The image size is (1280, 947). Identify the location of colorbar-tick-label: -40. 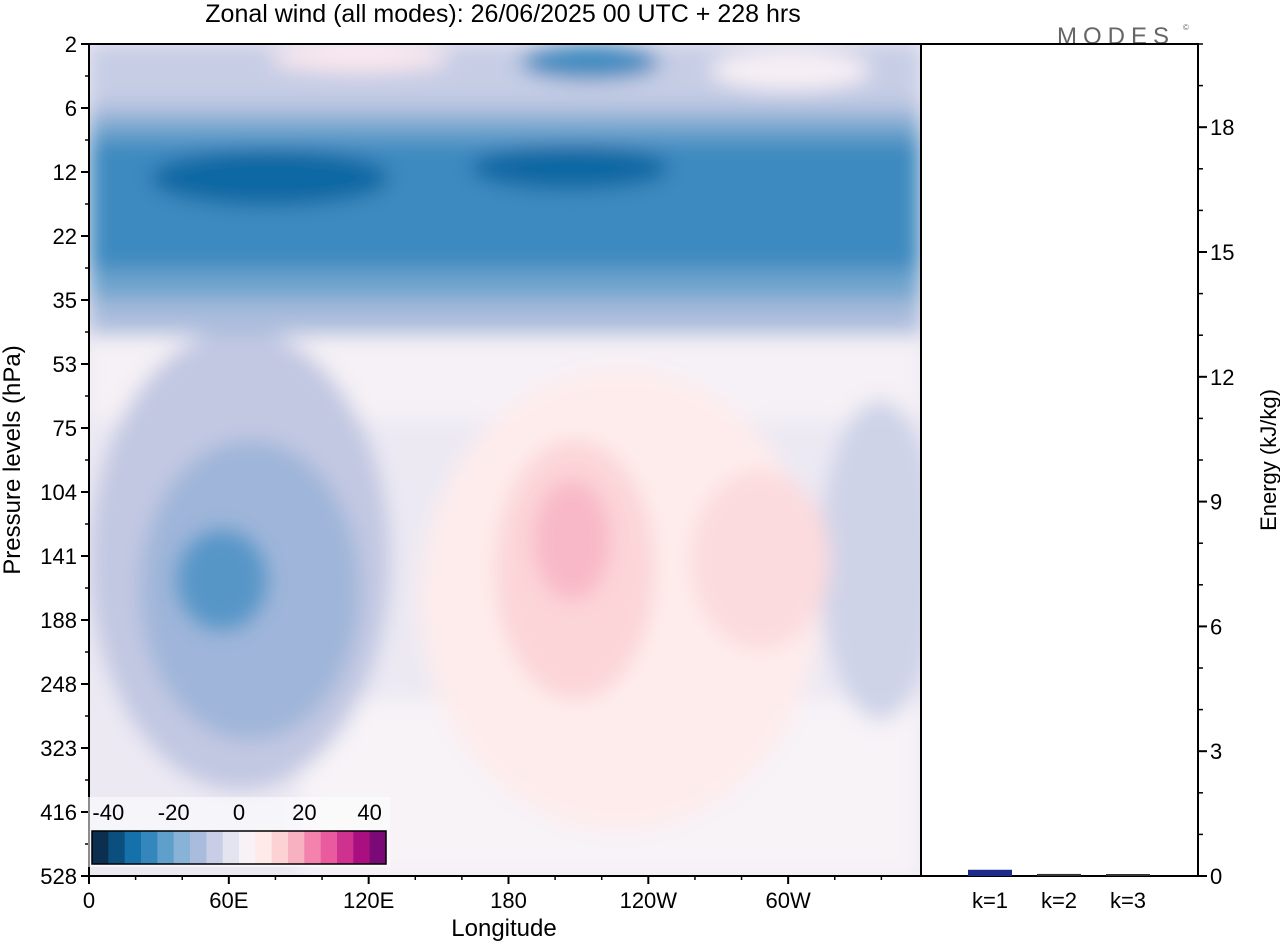
(108, 812).